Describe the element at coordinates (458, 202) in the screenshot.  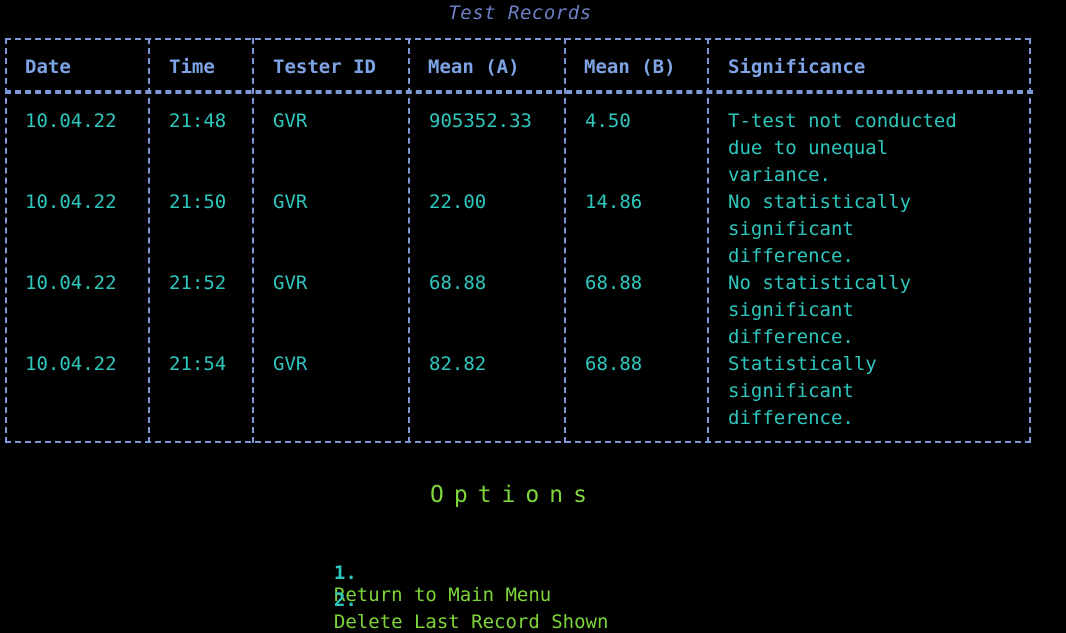
I see `cell-mean-a: 22.00` at that location.